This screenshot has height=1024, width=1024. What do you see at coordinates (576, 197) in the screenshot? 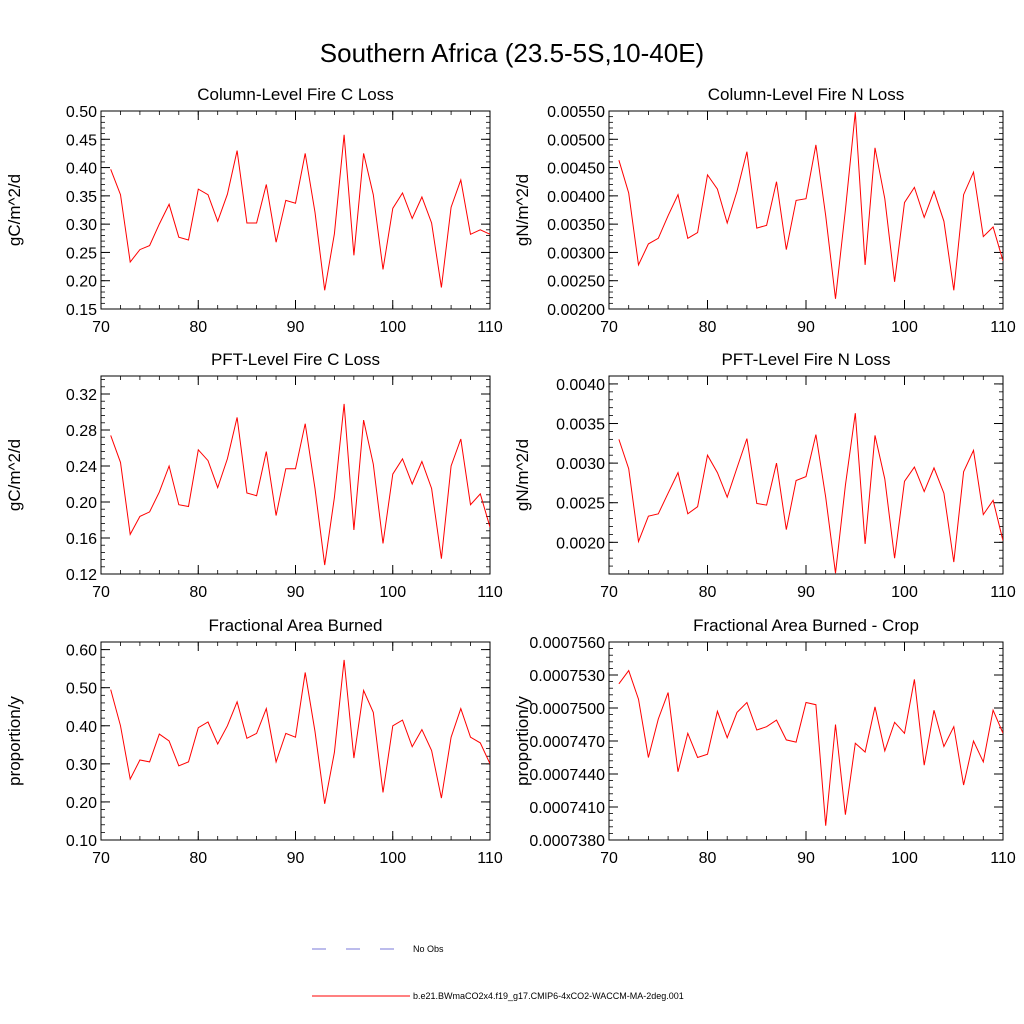
I see `y-tick-label: 0.00400` at bounding box center [576, 197].